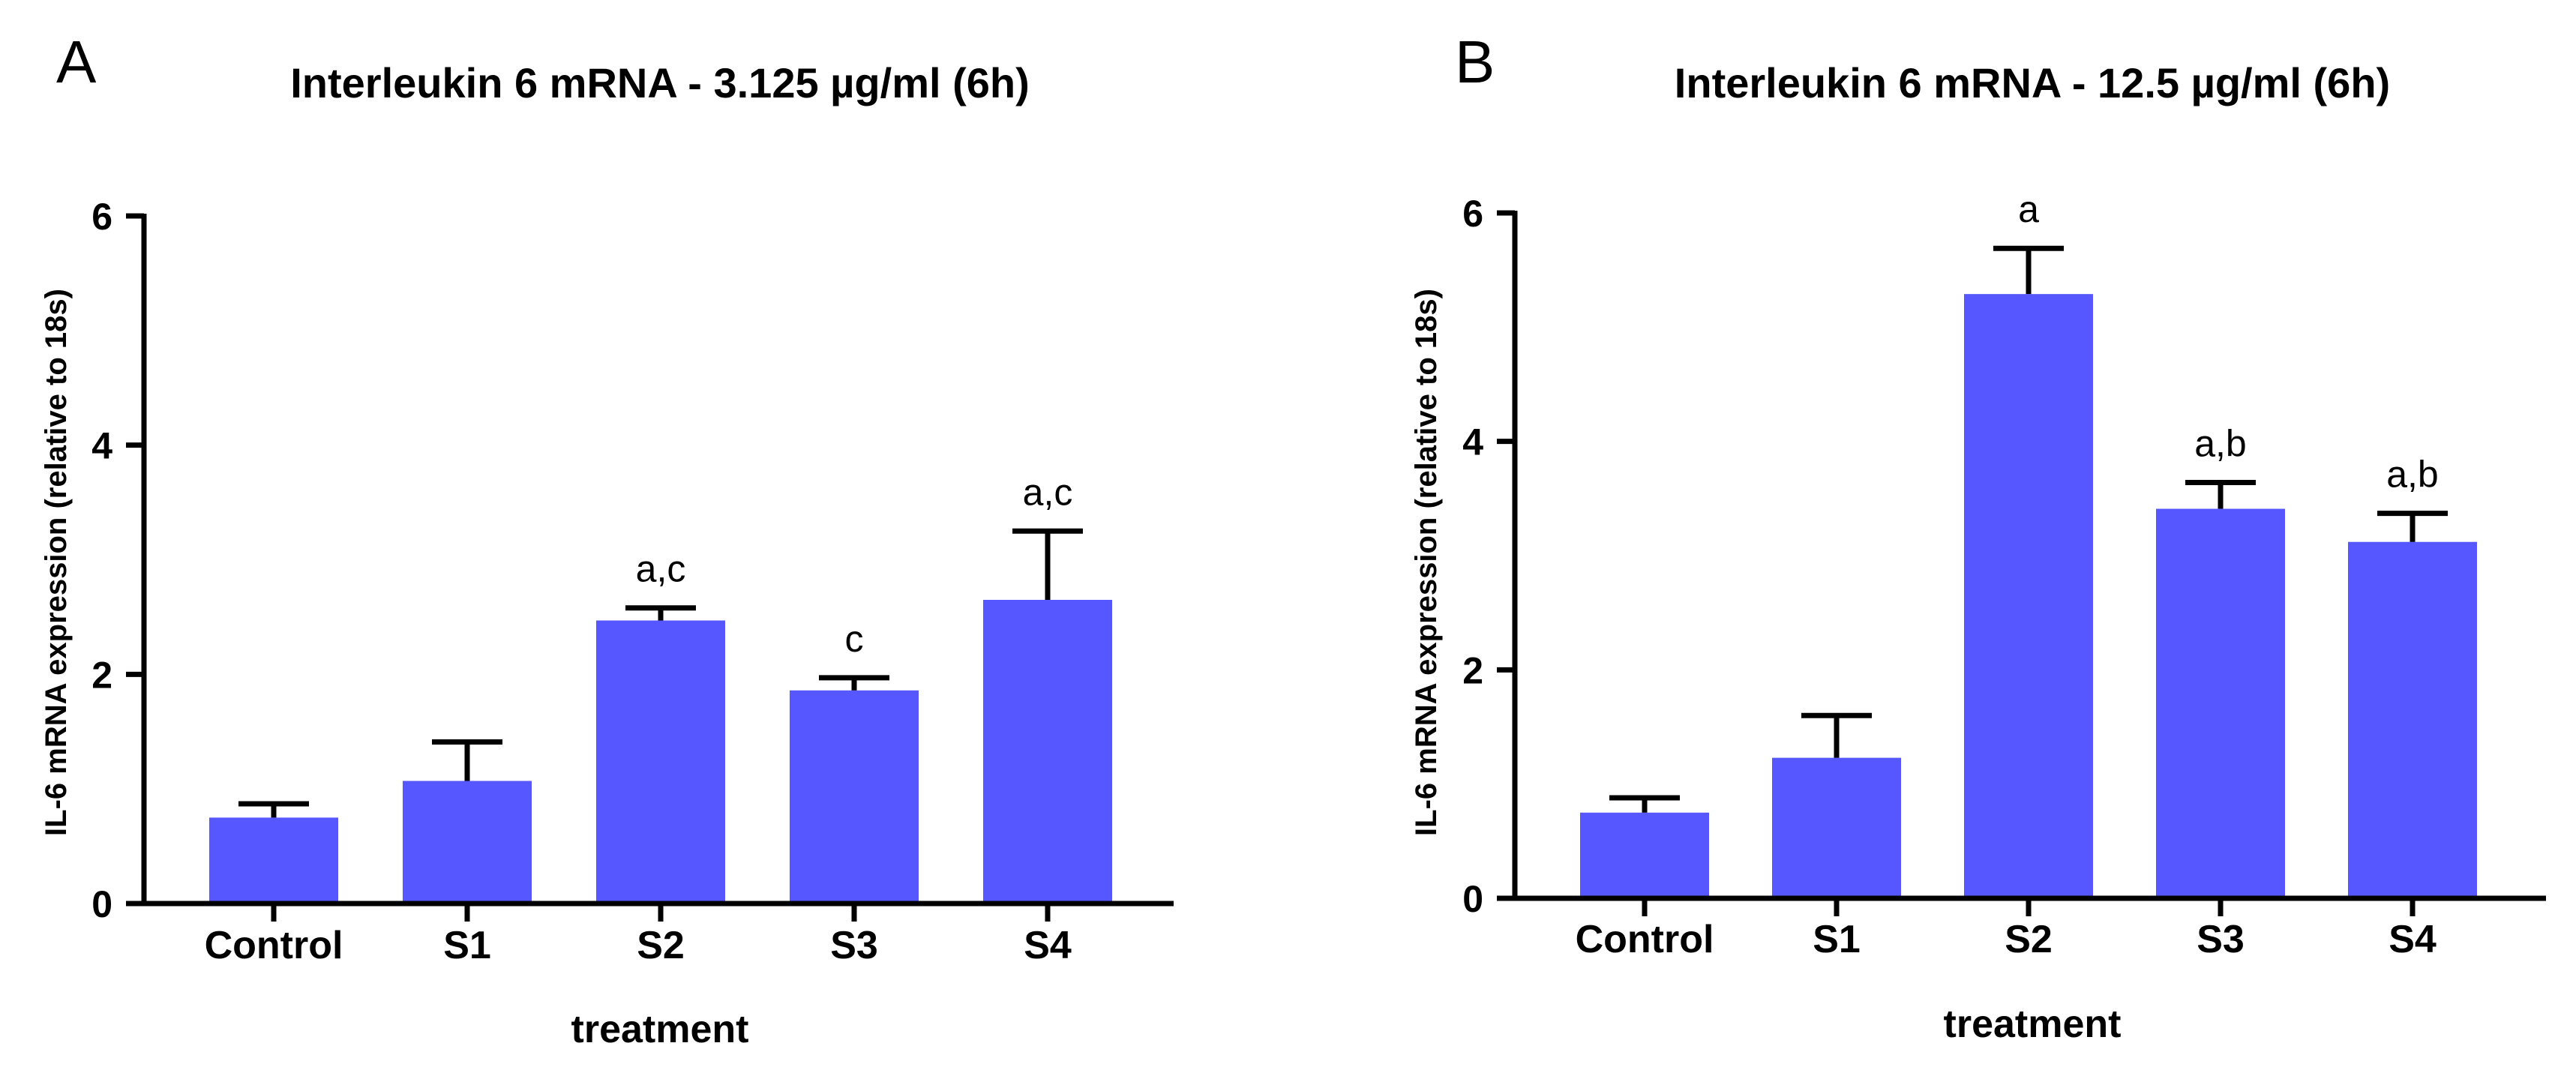  What do you see at coordinates (855, 639) in the screenshot?
I see `significance-label: c` at bounding box center [855, 639].